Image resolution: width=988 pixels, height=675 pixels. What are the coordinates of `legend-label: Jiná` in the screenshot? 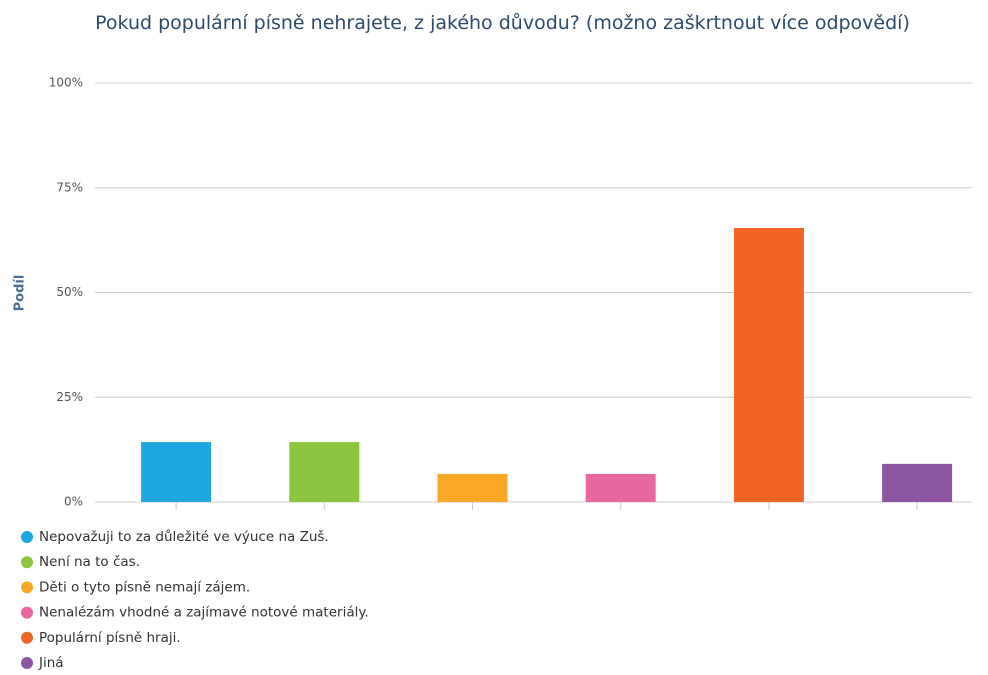 It's located at (51, 663).